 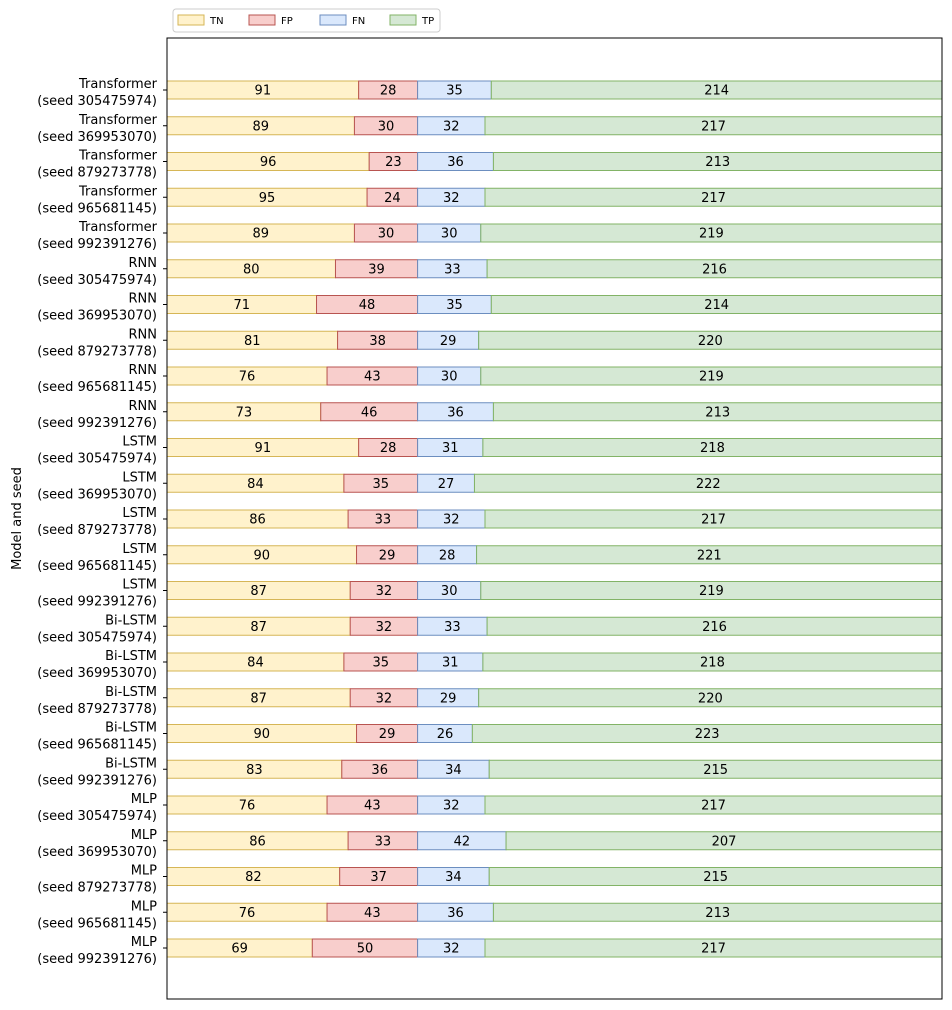 What do you see at coordinates (710, 698) in the screenshot?
I see `bar-value-label: 220` at bounding box center [710, 698].